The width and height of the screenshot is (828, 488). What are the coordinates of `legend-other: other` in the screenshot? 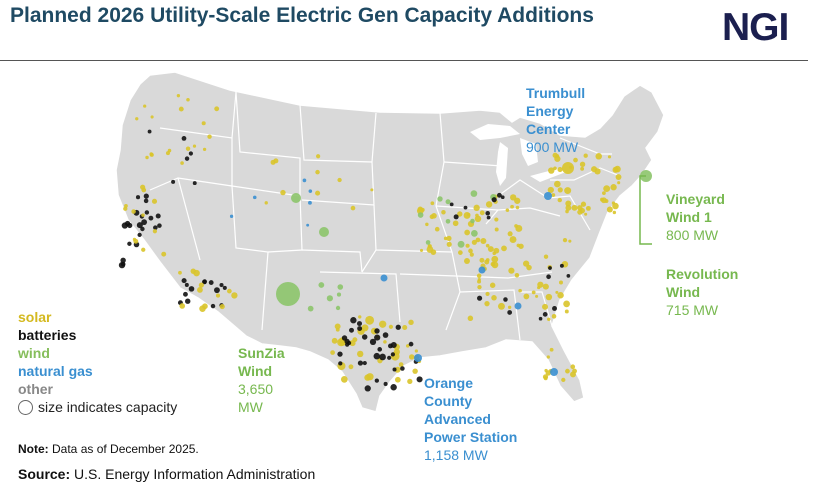 It's located at (35, 389).